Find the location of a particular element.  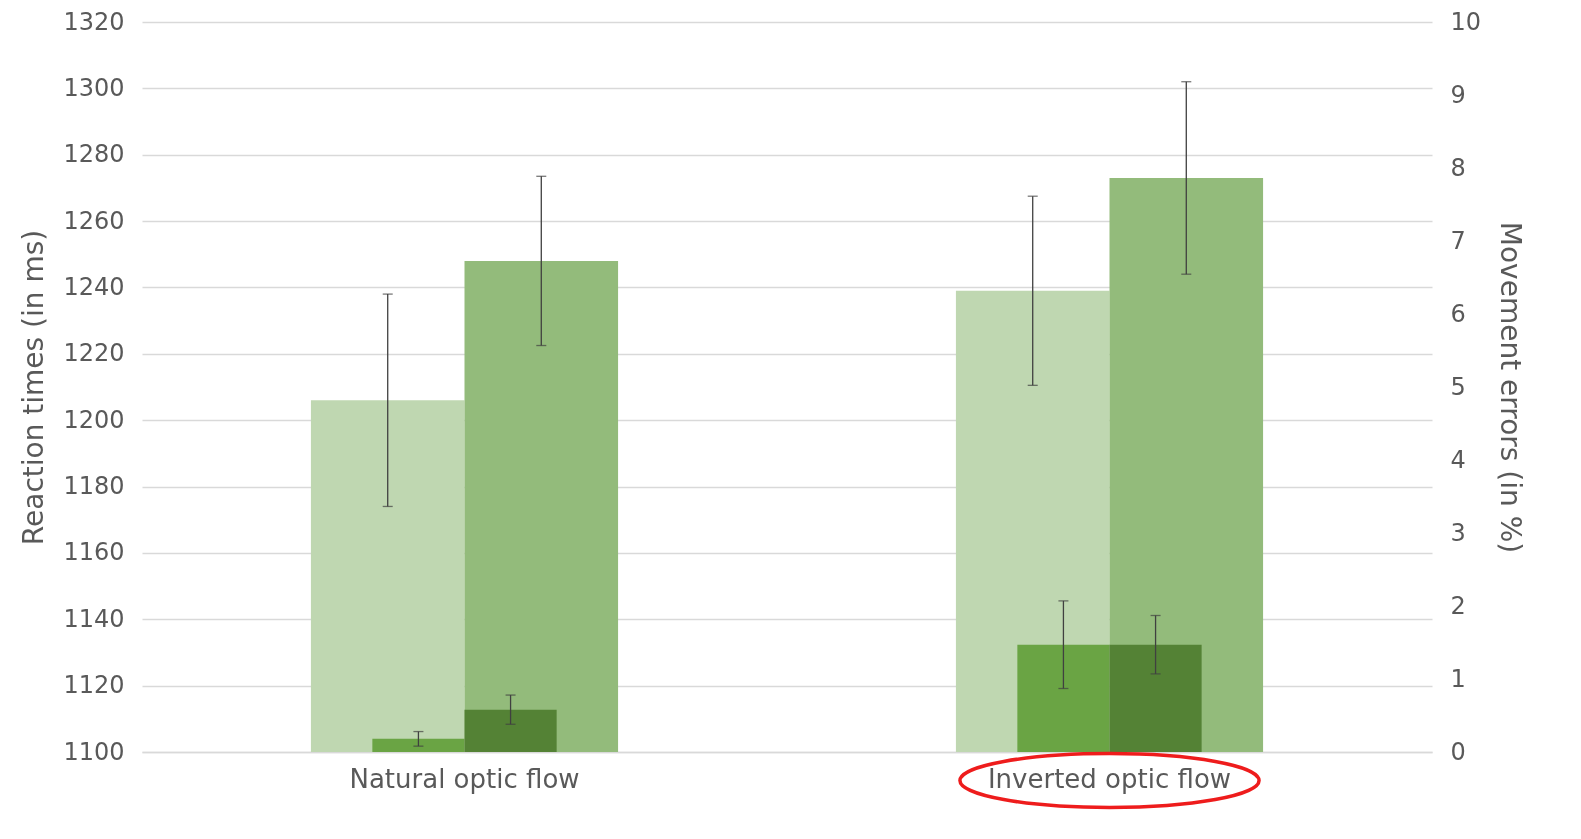

y-tick-label: 1280 is located at coordinates (94, 154).